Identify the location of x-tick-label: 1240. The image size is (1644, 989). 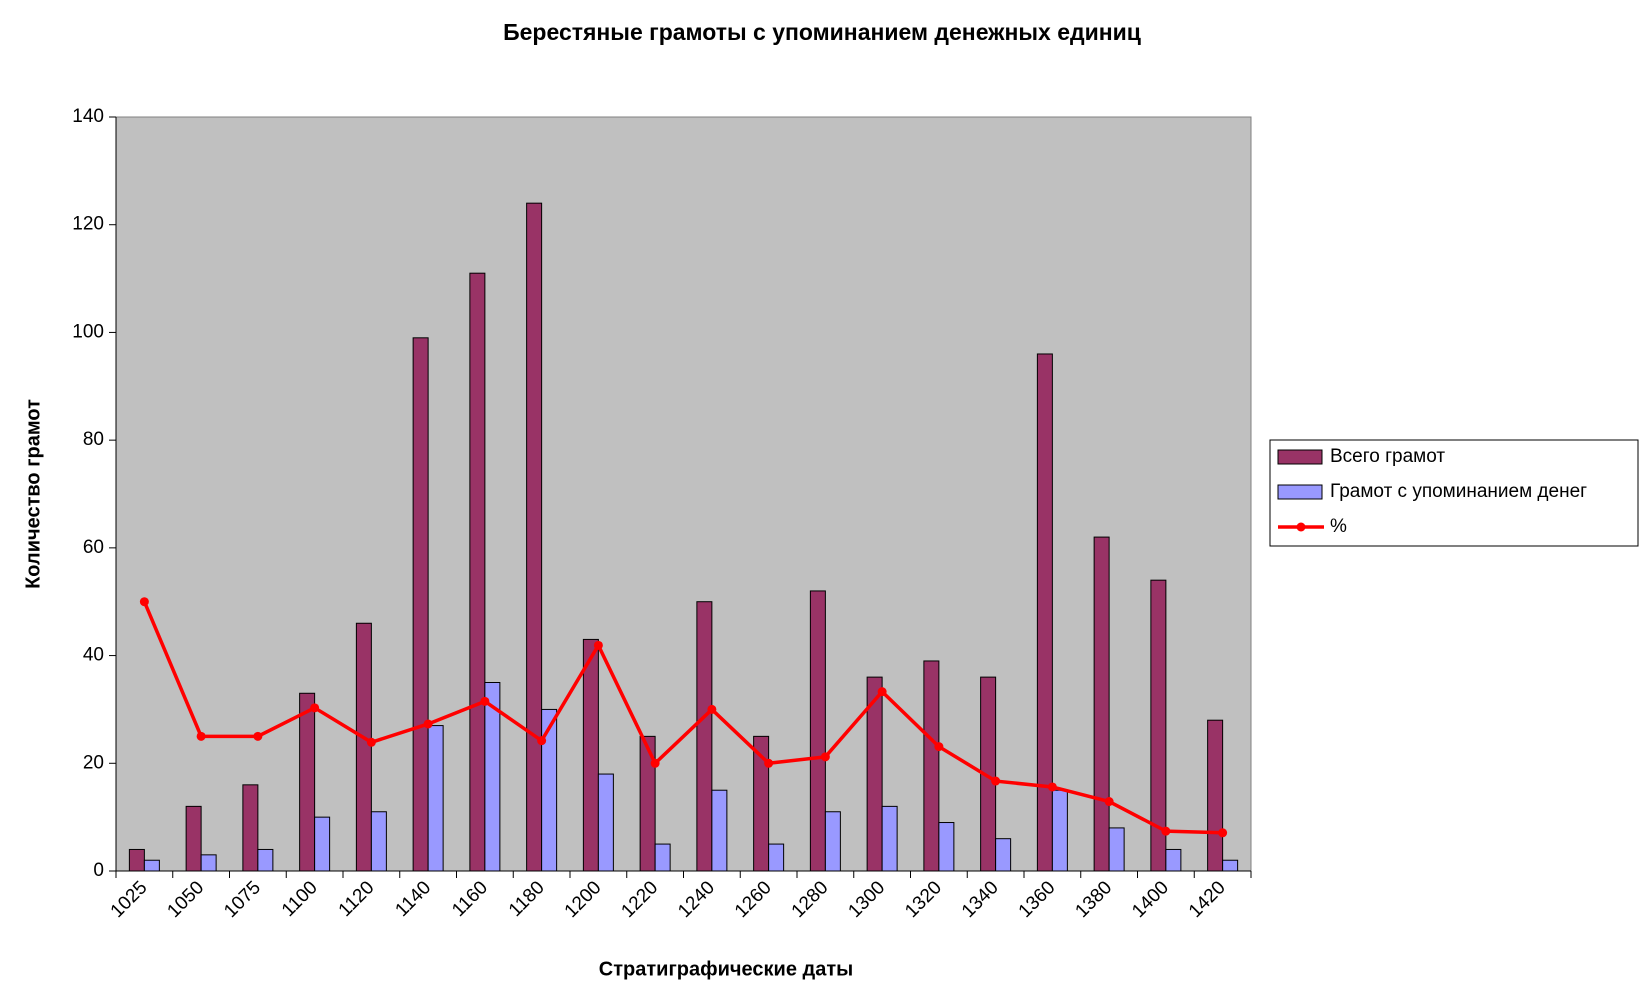
(696, 899).